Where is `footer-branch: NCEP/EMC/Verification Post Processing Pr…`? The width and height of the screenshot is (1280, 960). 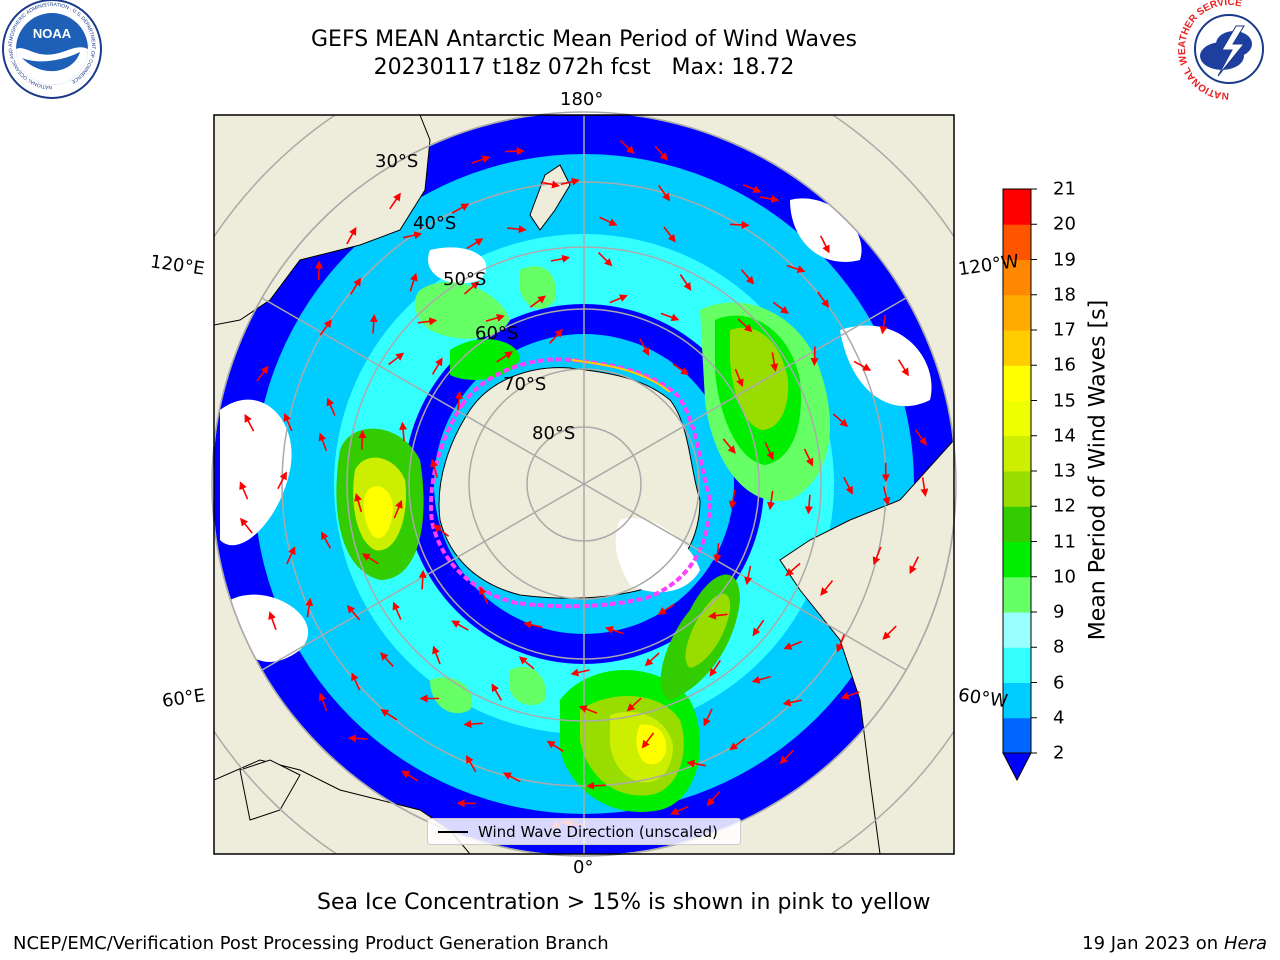
footer-branch: NCEP/EMC/Verification Post Processing Pr… is located at coordinates (311, 943).